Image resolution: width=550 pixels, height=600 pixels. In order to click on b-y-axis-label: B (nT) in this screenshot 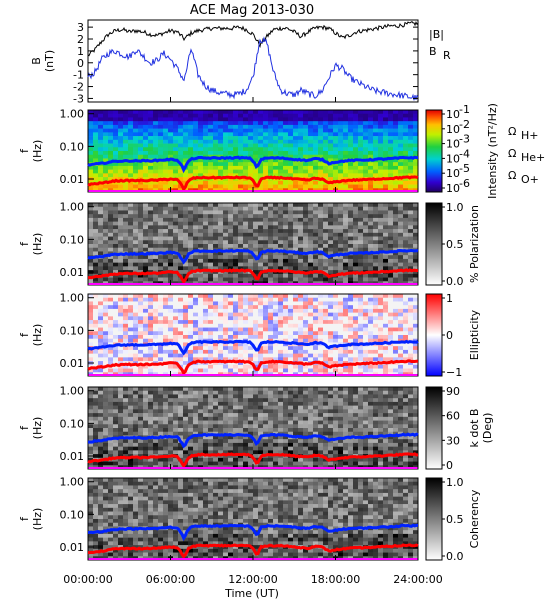, I will do `click(43, 61)`.